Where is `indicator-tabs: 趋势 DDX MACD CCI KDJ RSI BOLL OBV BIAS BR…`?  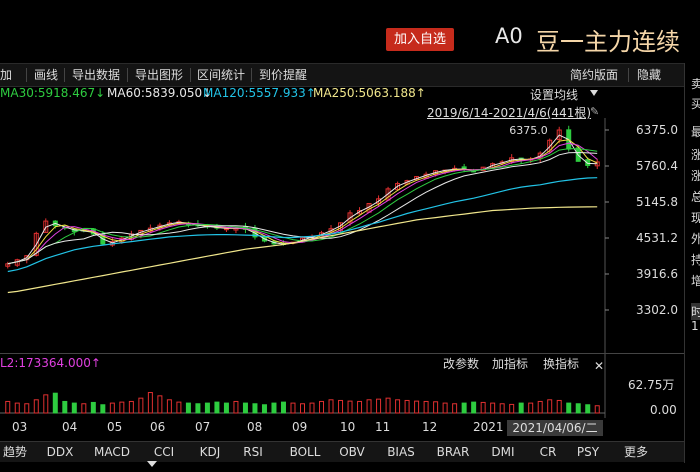
indicator-tabs: 趋势 DDX MACD CCI KDJ RSI BOLL OBV BIAS BR… is located at coordinates (350, 451).